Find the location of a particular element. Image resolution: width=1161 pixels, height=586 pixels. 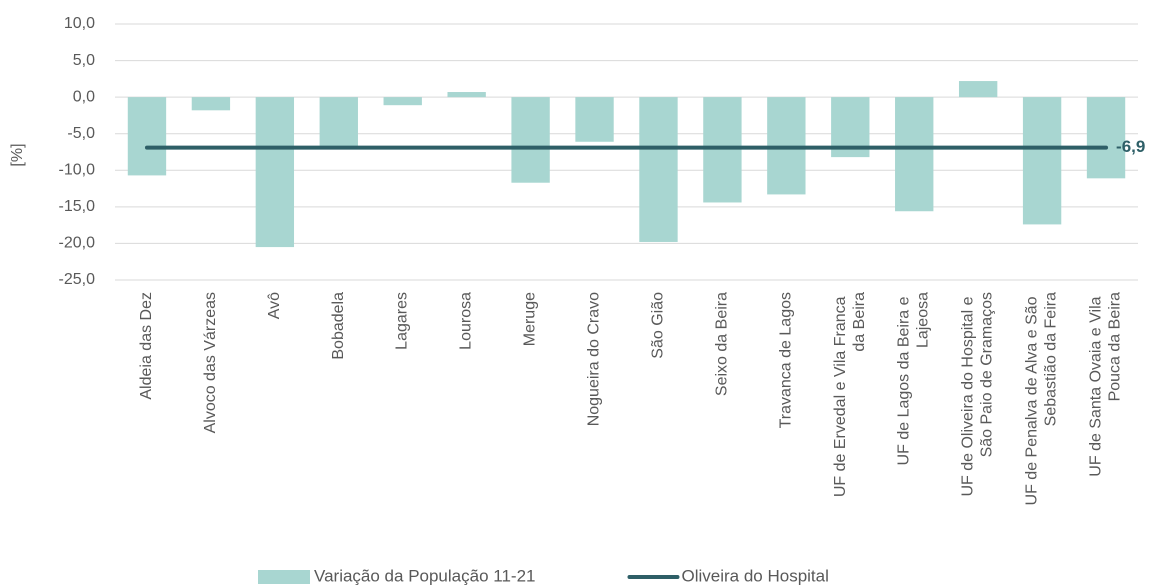

x-tick-label: Travanca de Lagos is located at coordinates (786, 360).